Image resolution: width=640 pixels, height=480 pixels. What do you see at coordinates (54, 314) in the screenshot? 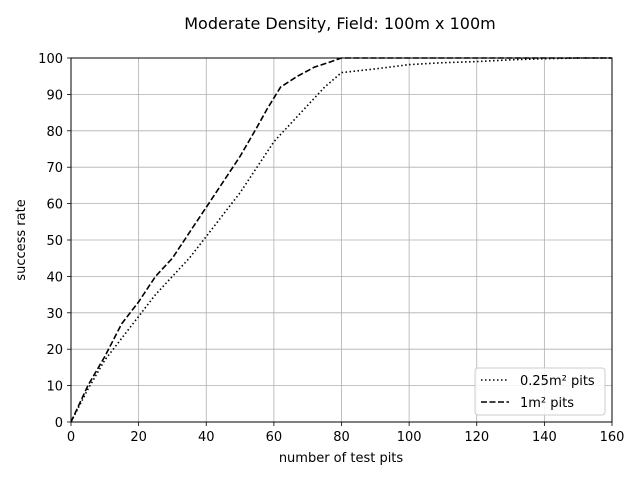
I see `y-tick-label: 30` at bounding box center [54, 314].